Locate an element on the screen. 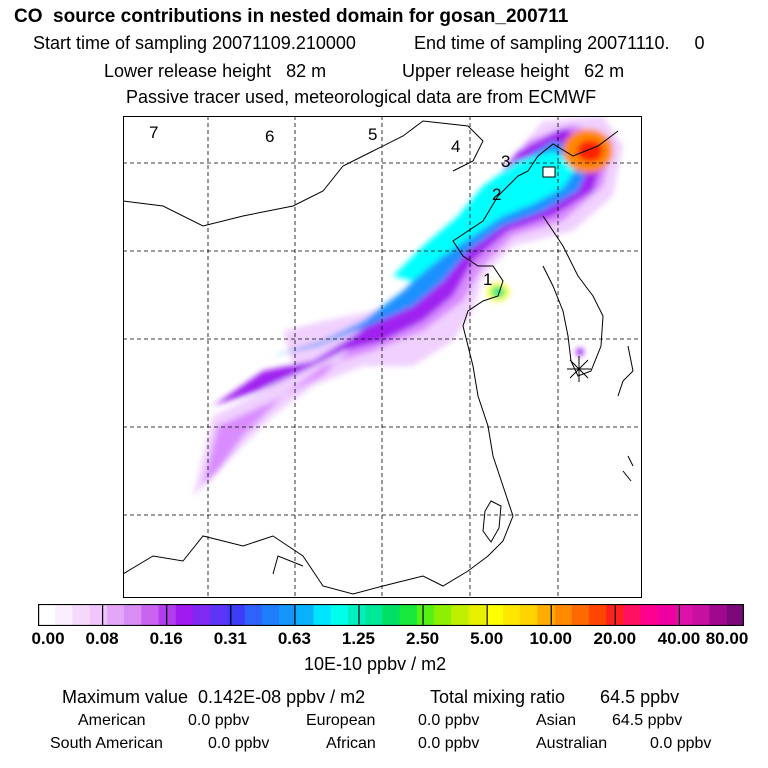 The height and width of the screenshot is (768, 768). color-scale-tick-label: 5.00 is located at coordinates (487, 638).